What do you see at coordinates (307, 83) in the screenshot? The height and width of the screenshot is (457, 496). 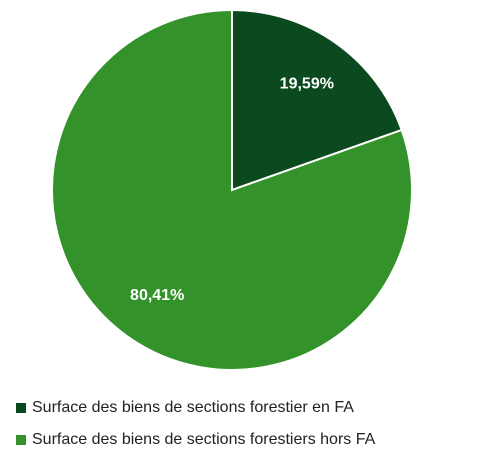 I see `data-label: 19,59%` at bounding box center [307, 83].